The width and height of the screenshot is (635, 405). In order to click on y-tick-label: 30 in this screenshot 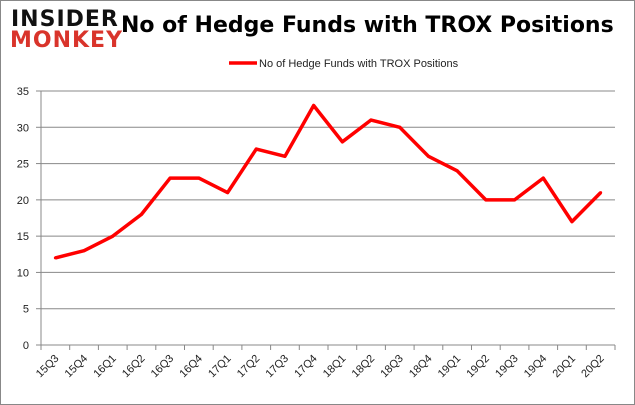, I will do `click(23, 128)`.